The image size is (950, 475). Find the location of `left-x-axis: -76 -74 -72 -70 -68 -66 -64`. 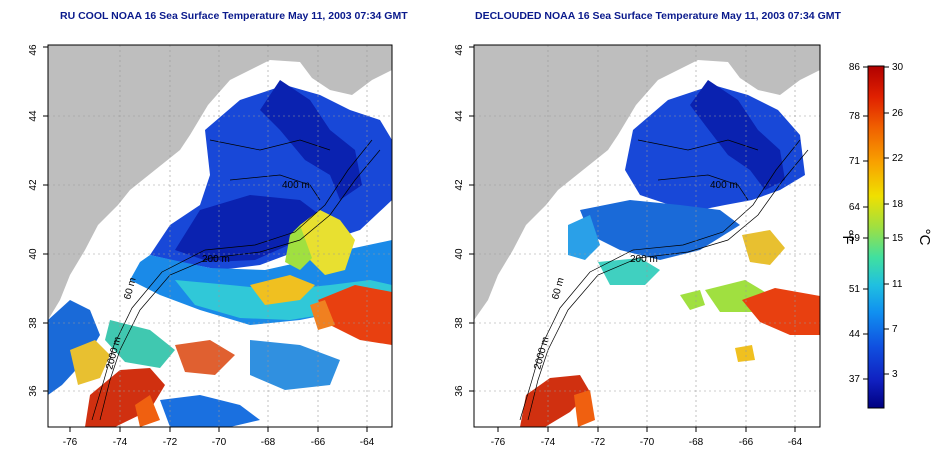

left-x-axis: -76 -74 -72 -70 -68 -66 -64 is located at coordinates (219, 437).